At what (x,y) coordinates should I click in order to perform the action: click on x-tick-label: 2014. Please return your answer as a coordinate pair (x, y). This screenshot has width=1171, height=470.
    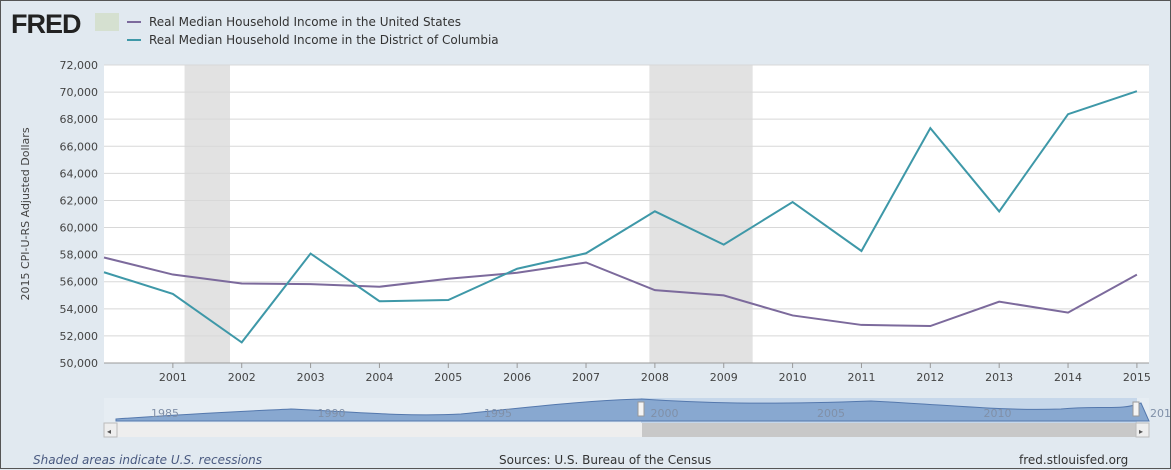
    Looking at the image, I should click on (1068, 377).